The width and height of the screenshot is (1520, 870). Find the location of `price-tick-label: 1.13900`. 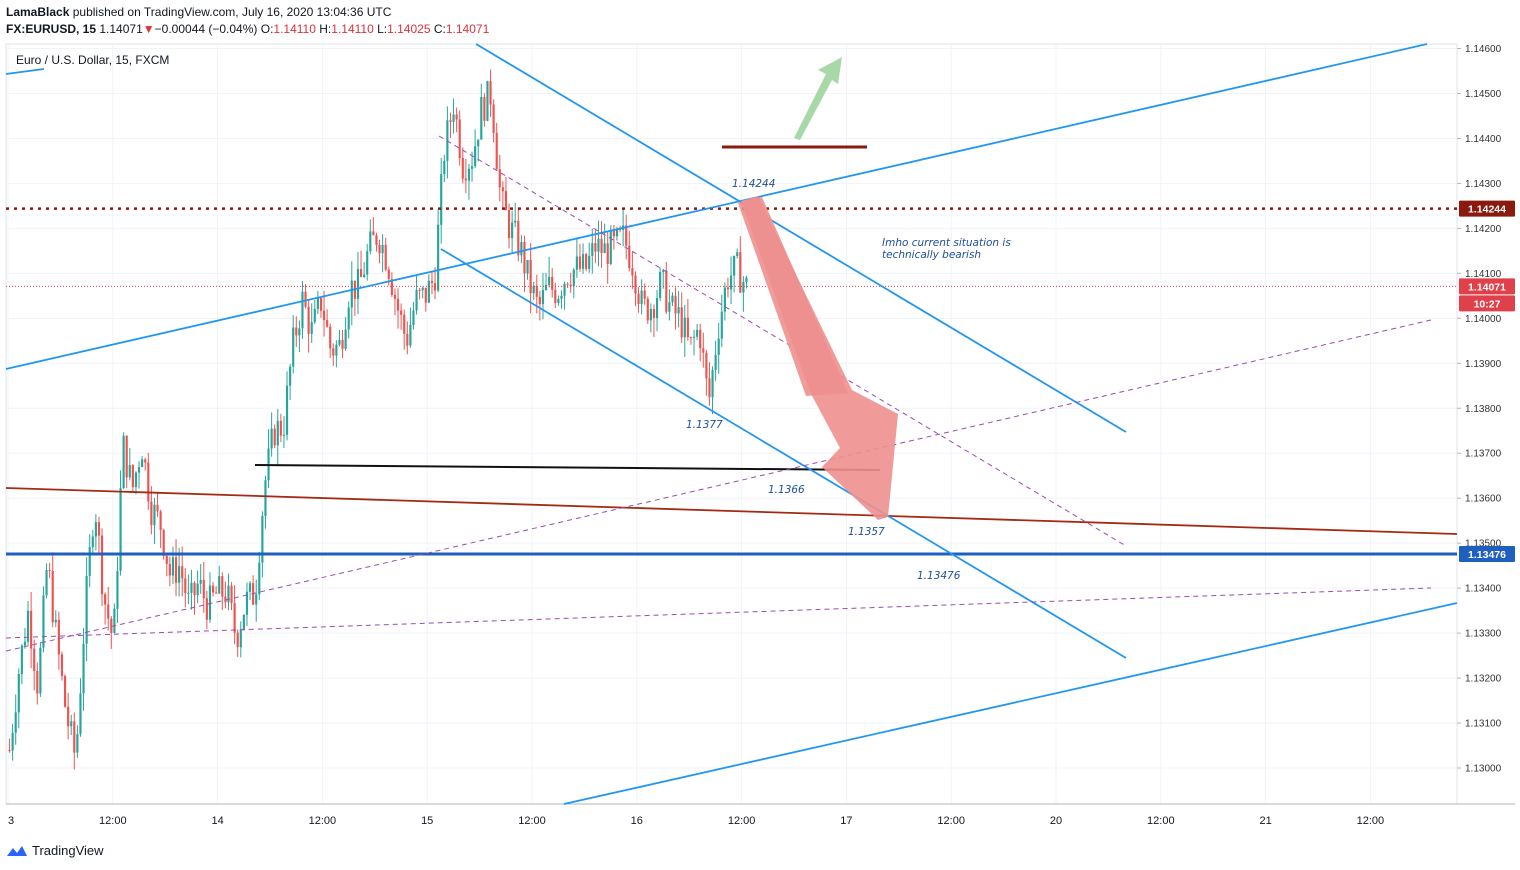

price-tick-label: 1.13900 is located at coordinates (1483, 364).